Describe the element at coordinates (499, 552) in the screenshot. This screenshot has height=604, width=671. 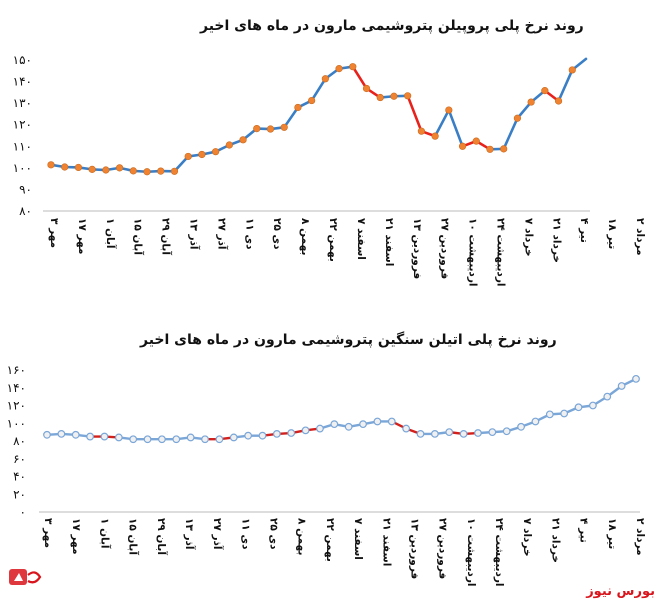
I see `chart2-xtick-label: ۲۴ اردیبهشت` at that location.